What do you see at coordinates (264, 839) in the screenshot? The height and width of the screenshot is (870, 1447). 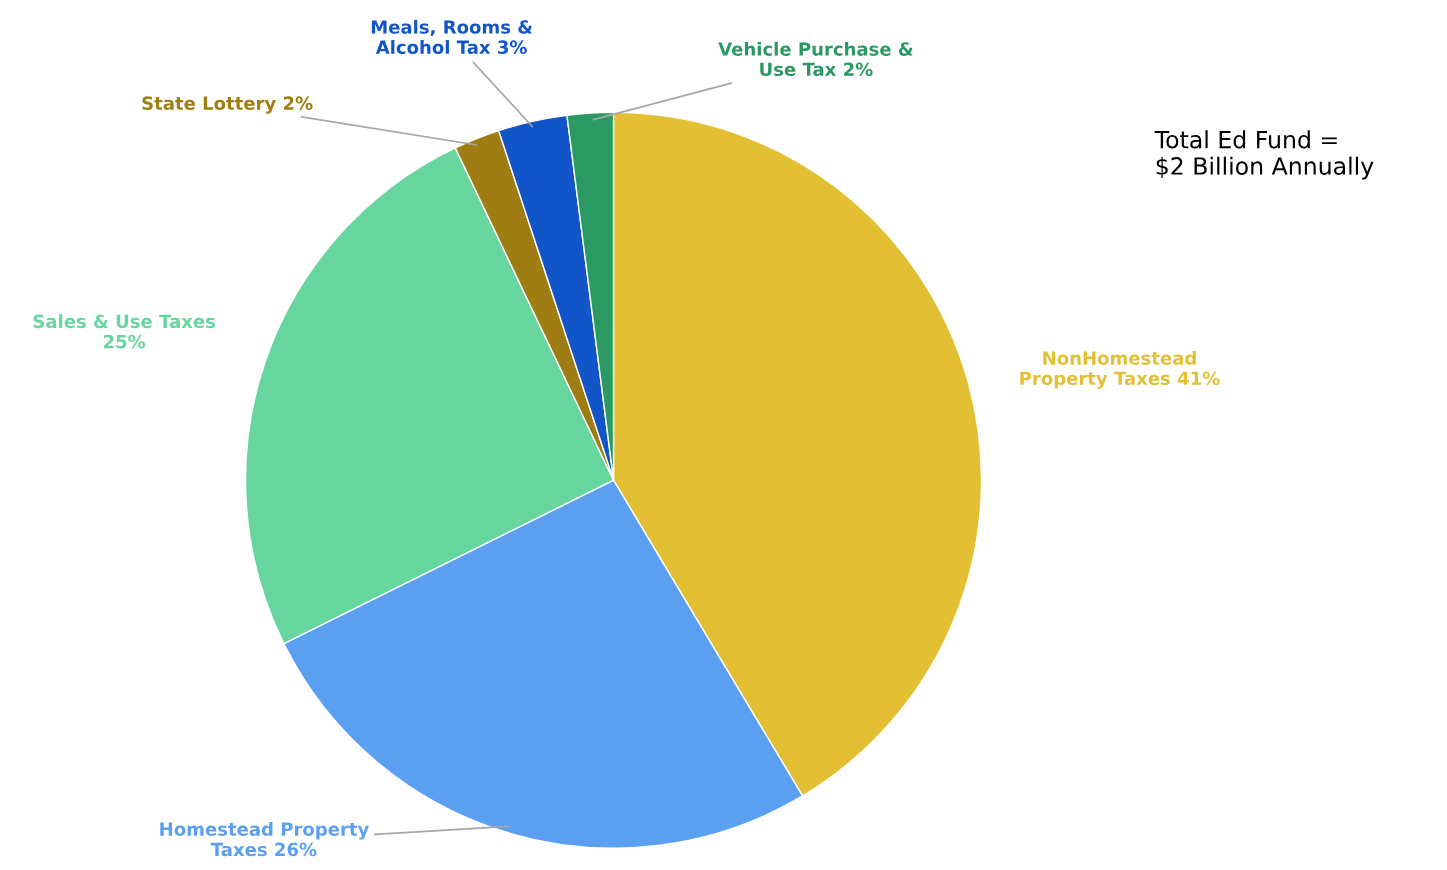 I see `slice-label: Homestead Property Taxes 26%` at bounding box center [264, 839].